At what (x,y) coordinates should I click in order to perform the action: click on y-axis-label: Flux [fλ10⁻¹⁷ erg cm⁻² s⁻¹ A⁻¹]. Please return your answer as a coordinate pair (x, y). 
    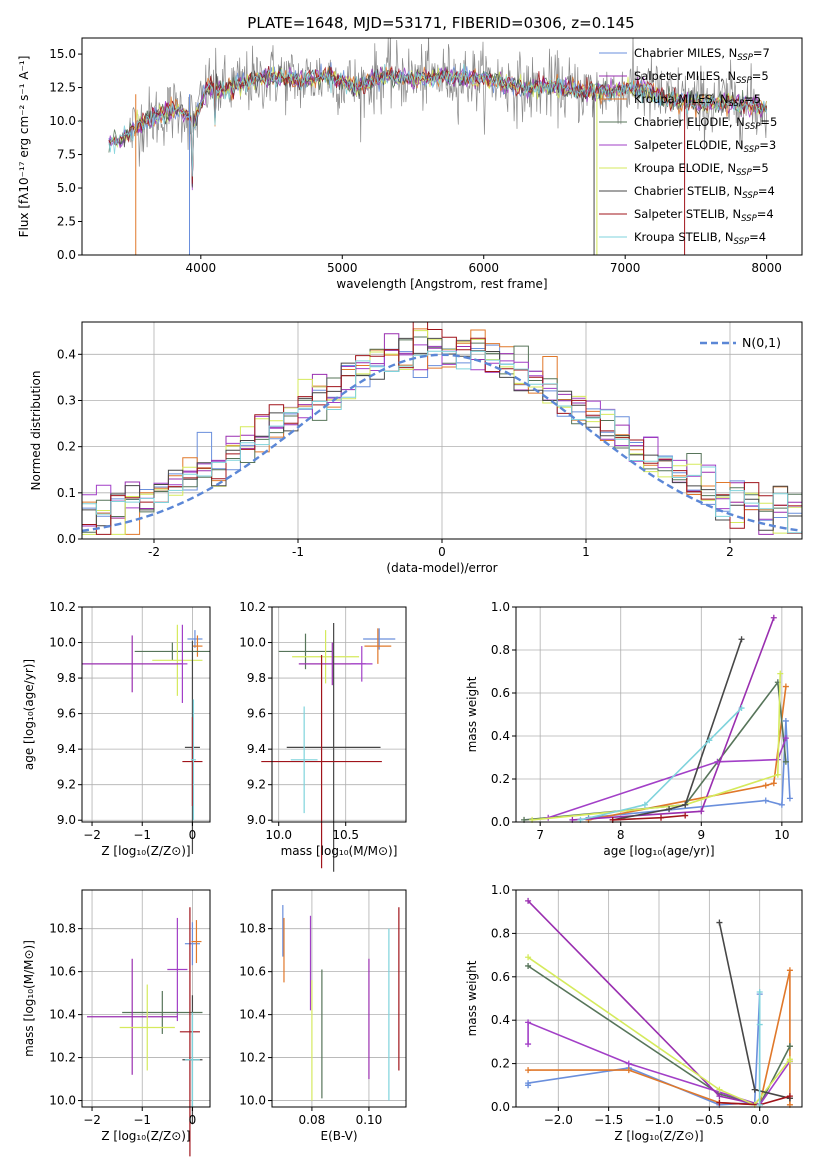
    Looking at the image, I should click on (24, 147).